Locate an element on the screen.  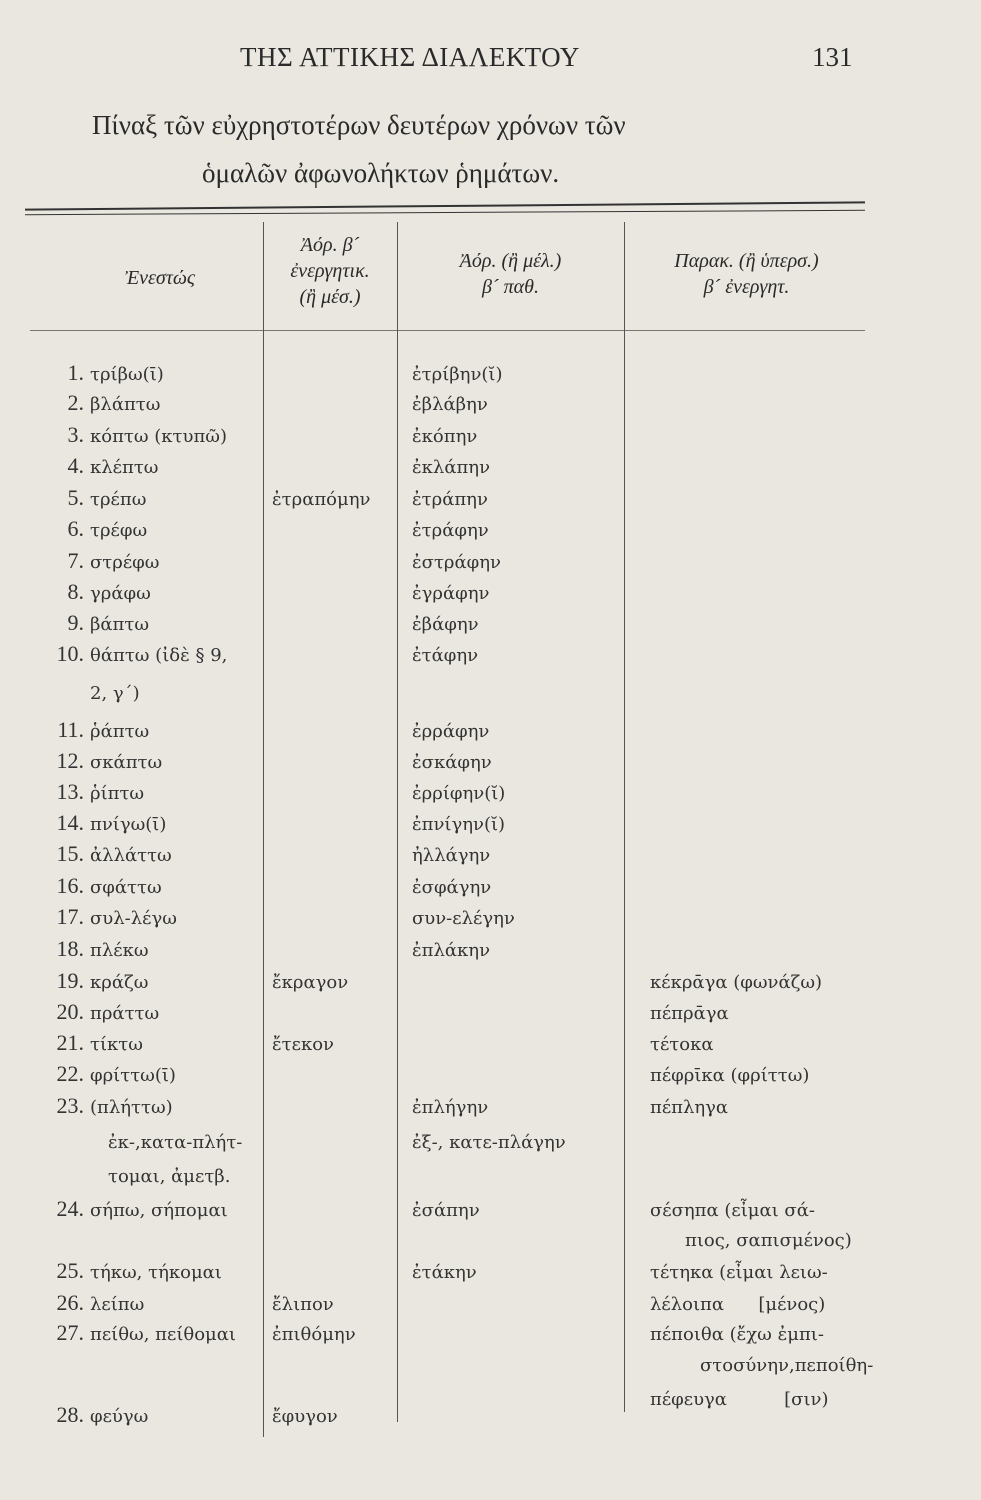
page-number: 131 is located at coordinates (832, 57).